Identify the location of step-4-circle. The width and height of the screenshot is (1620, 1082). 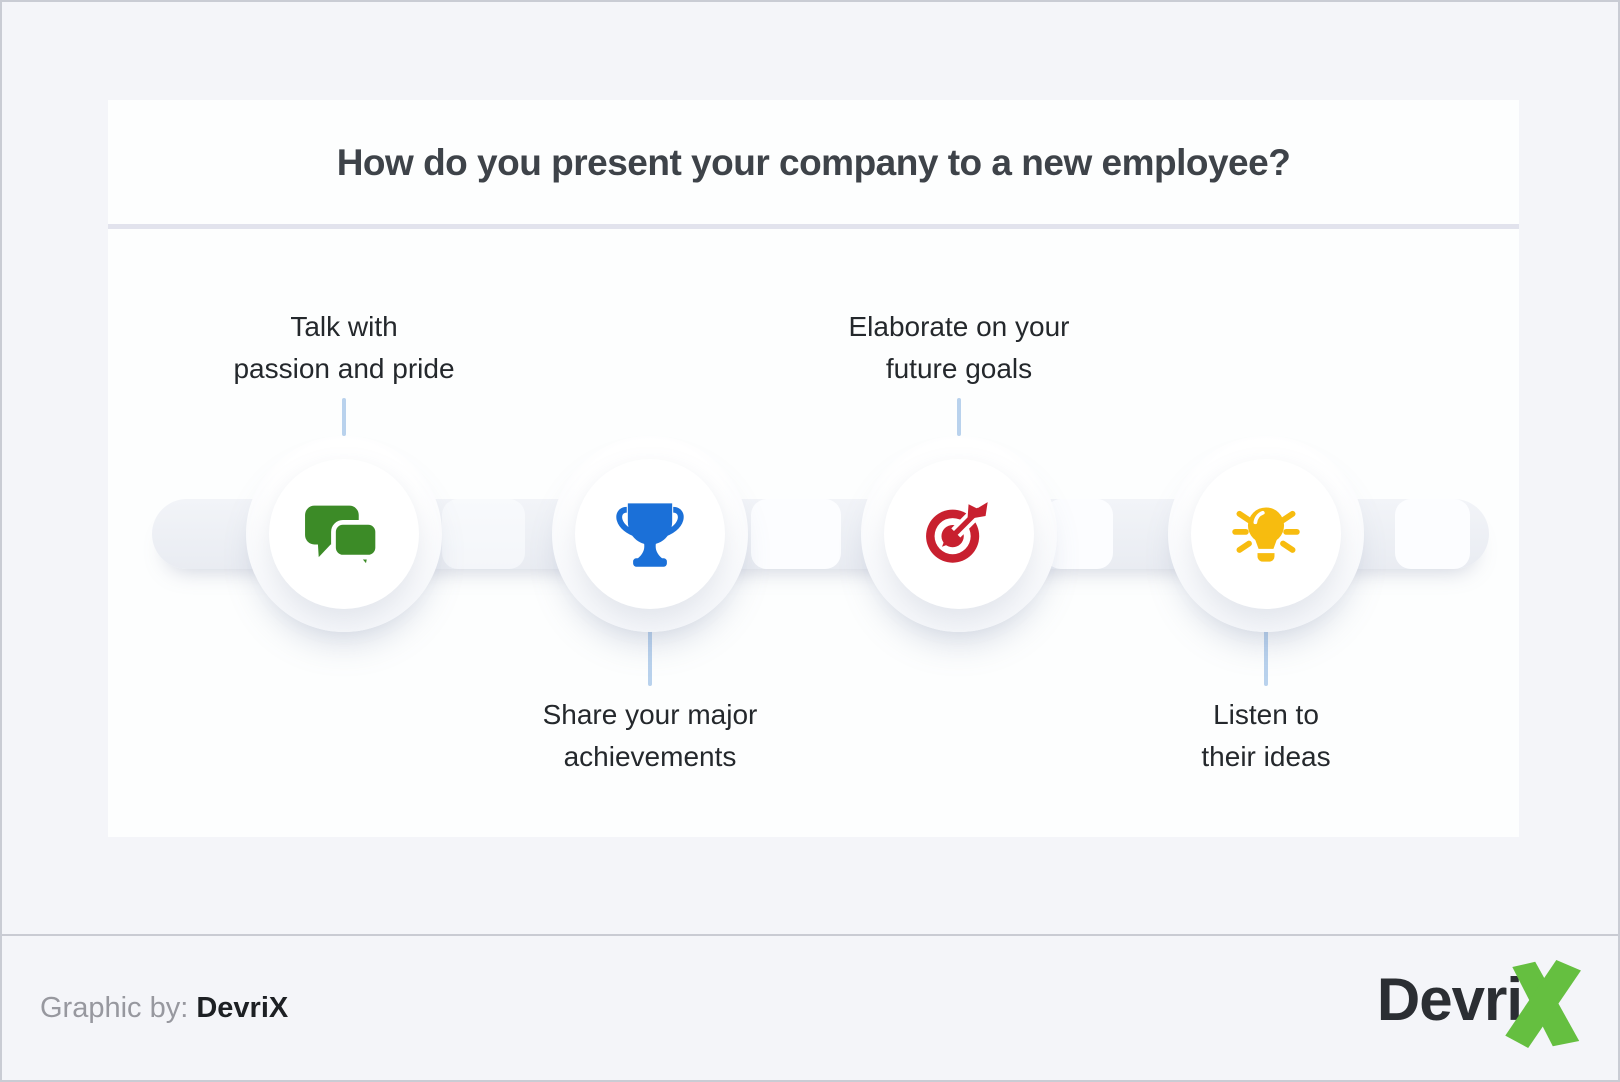
(1266, 534).